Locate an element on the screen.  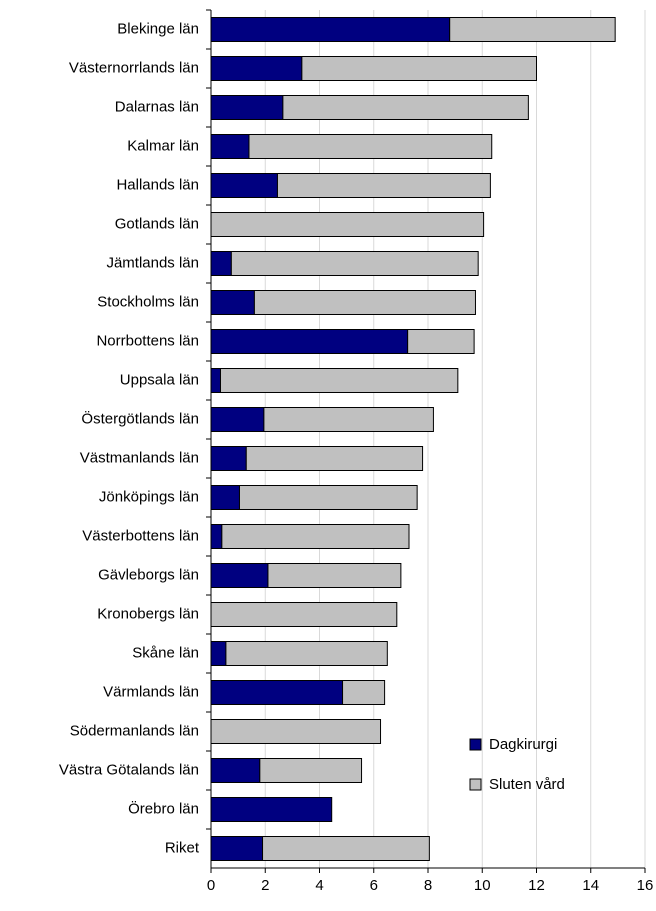
y-tick-label: Örebro län is located at coordinates (163, 808).